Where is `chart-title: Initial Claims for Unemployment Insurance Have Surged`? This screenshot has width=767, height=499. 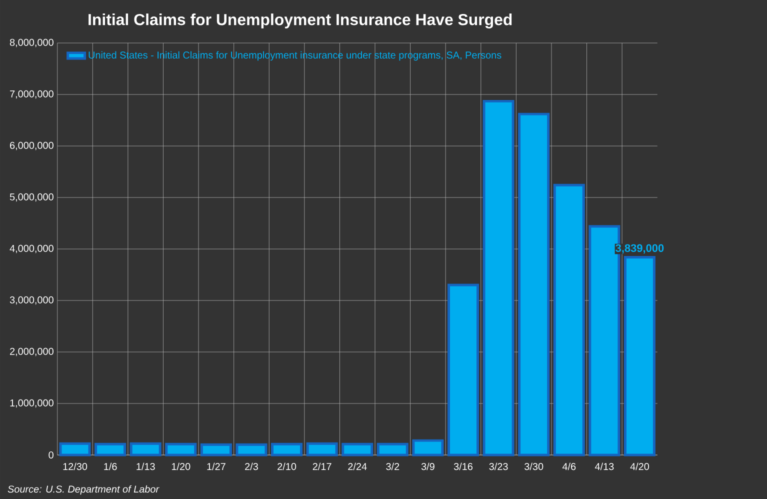 chart-title: Initial Claims for Unemployment Insurance Have Surged is located at coordinates (300, 21).